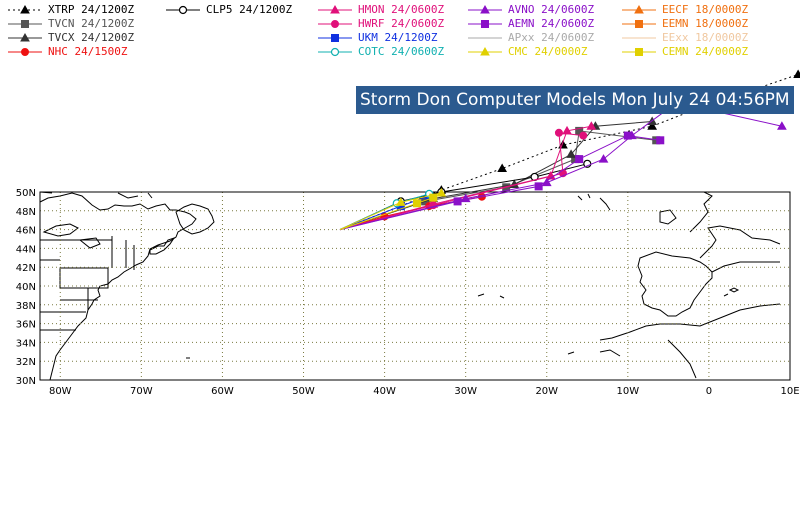  What do you see at coordinates (71, 236) in the screenshot?
I see `lake-outlines` at bounding box center [71, 236].